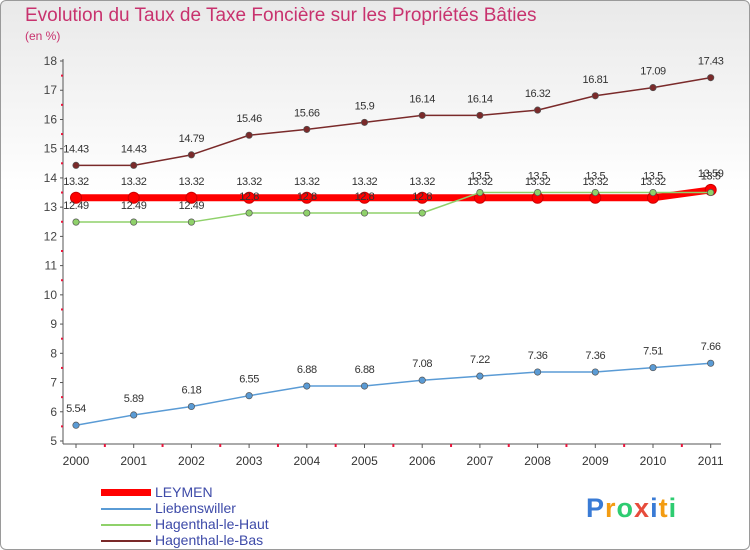  What do you see at coordinates (134, 399) in the screenshot?
I see `data-label-liebenswiller: 5.89` at bounding box center [134, 399].